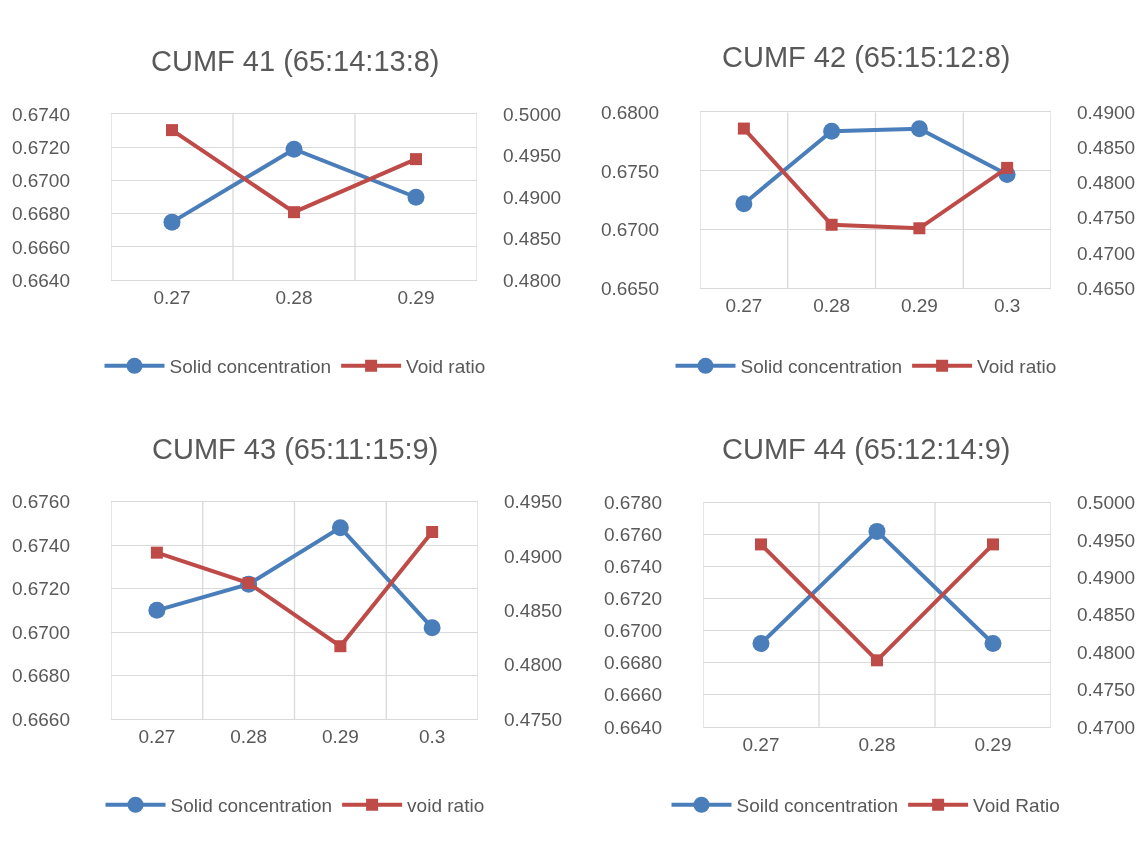 This screenshot has height=851, width=1141. What do you see at coordinates (1106, 288) in the screenshot?
I see `y2-tick-label: 0.4650` at bounding box center [1106, 288].